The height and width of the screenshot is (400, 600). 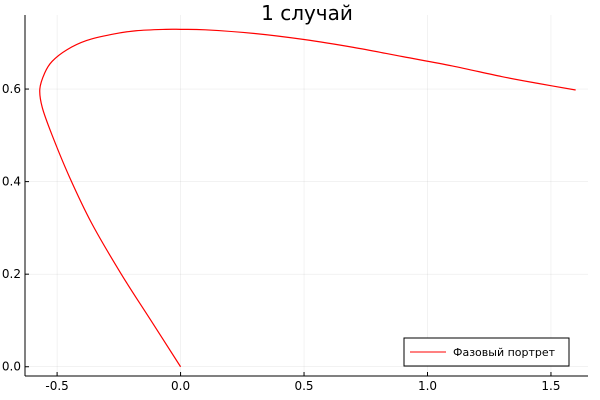 I want to click on legend-label: Фазовый портрет, so click(x=504, y=352).